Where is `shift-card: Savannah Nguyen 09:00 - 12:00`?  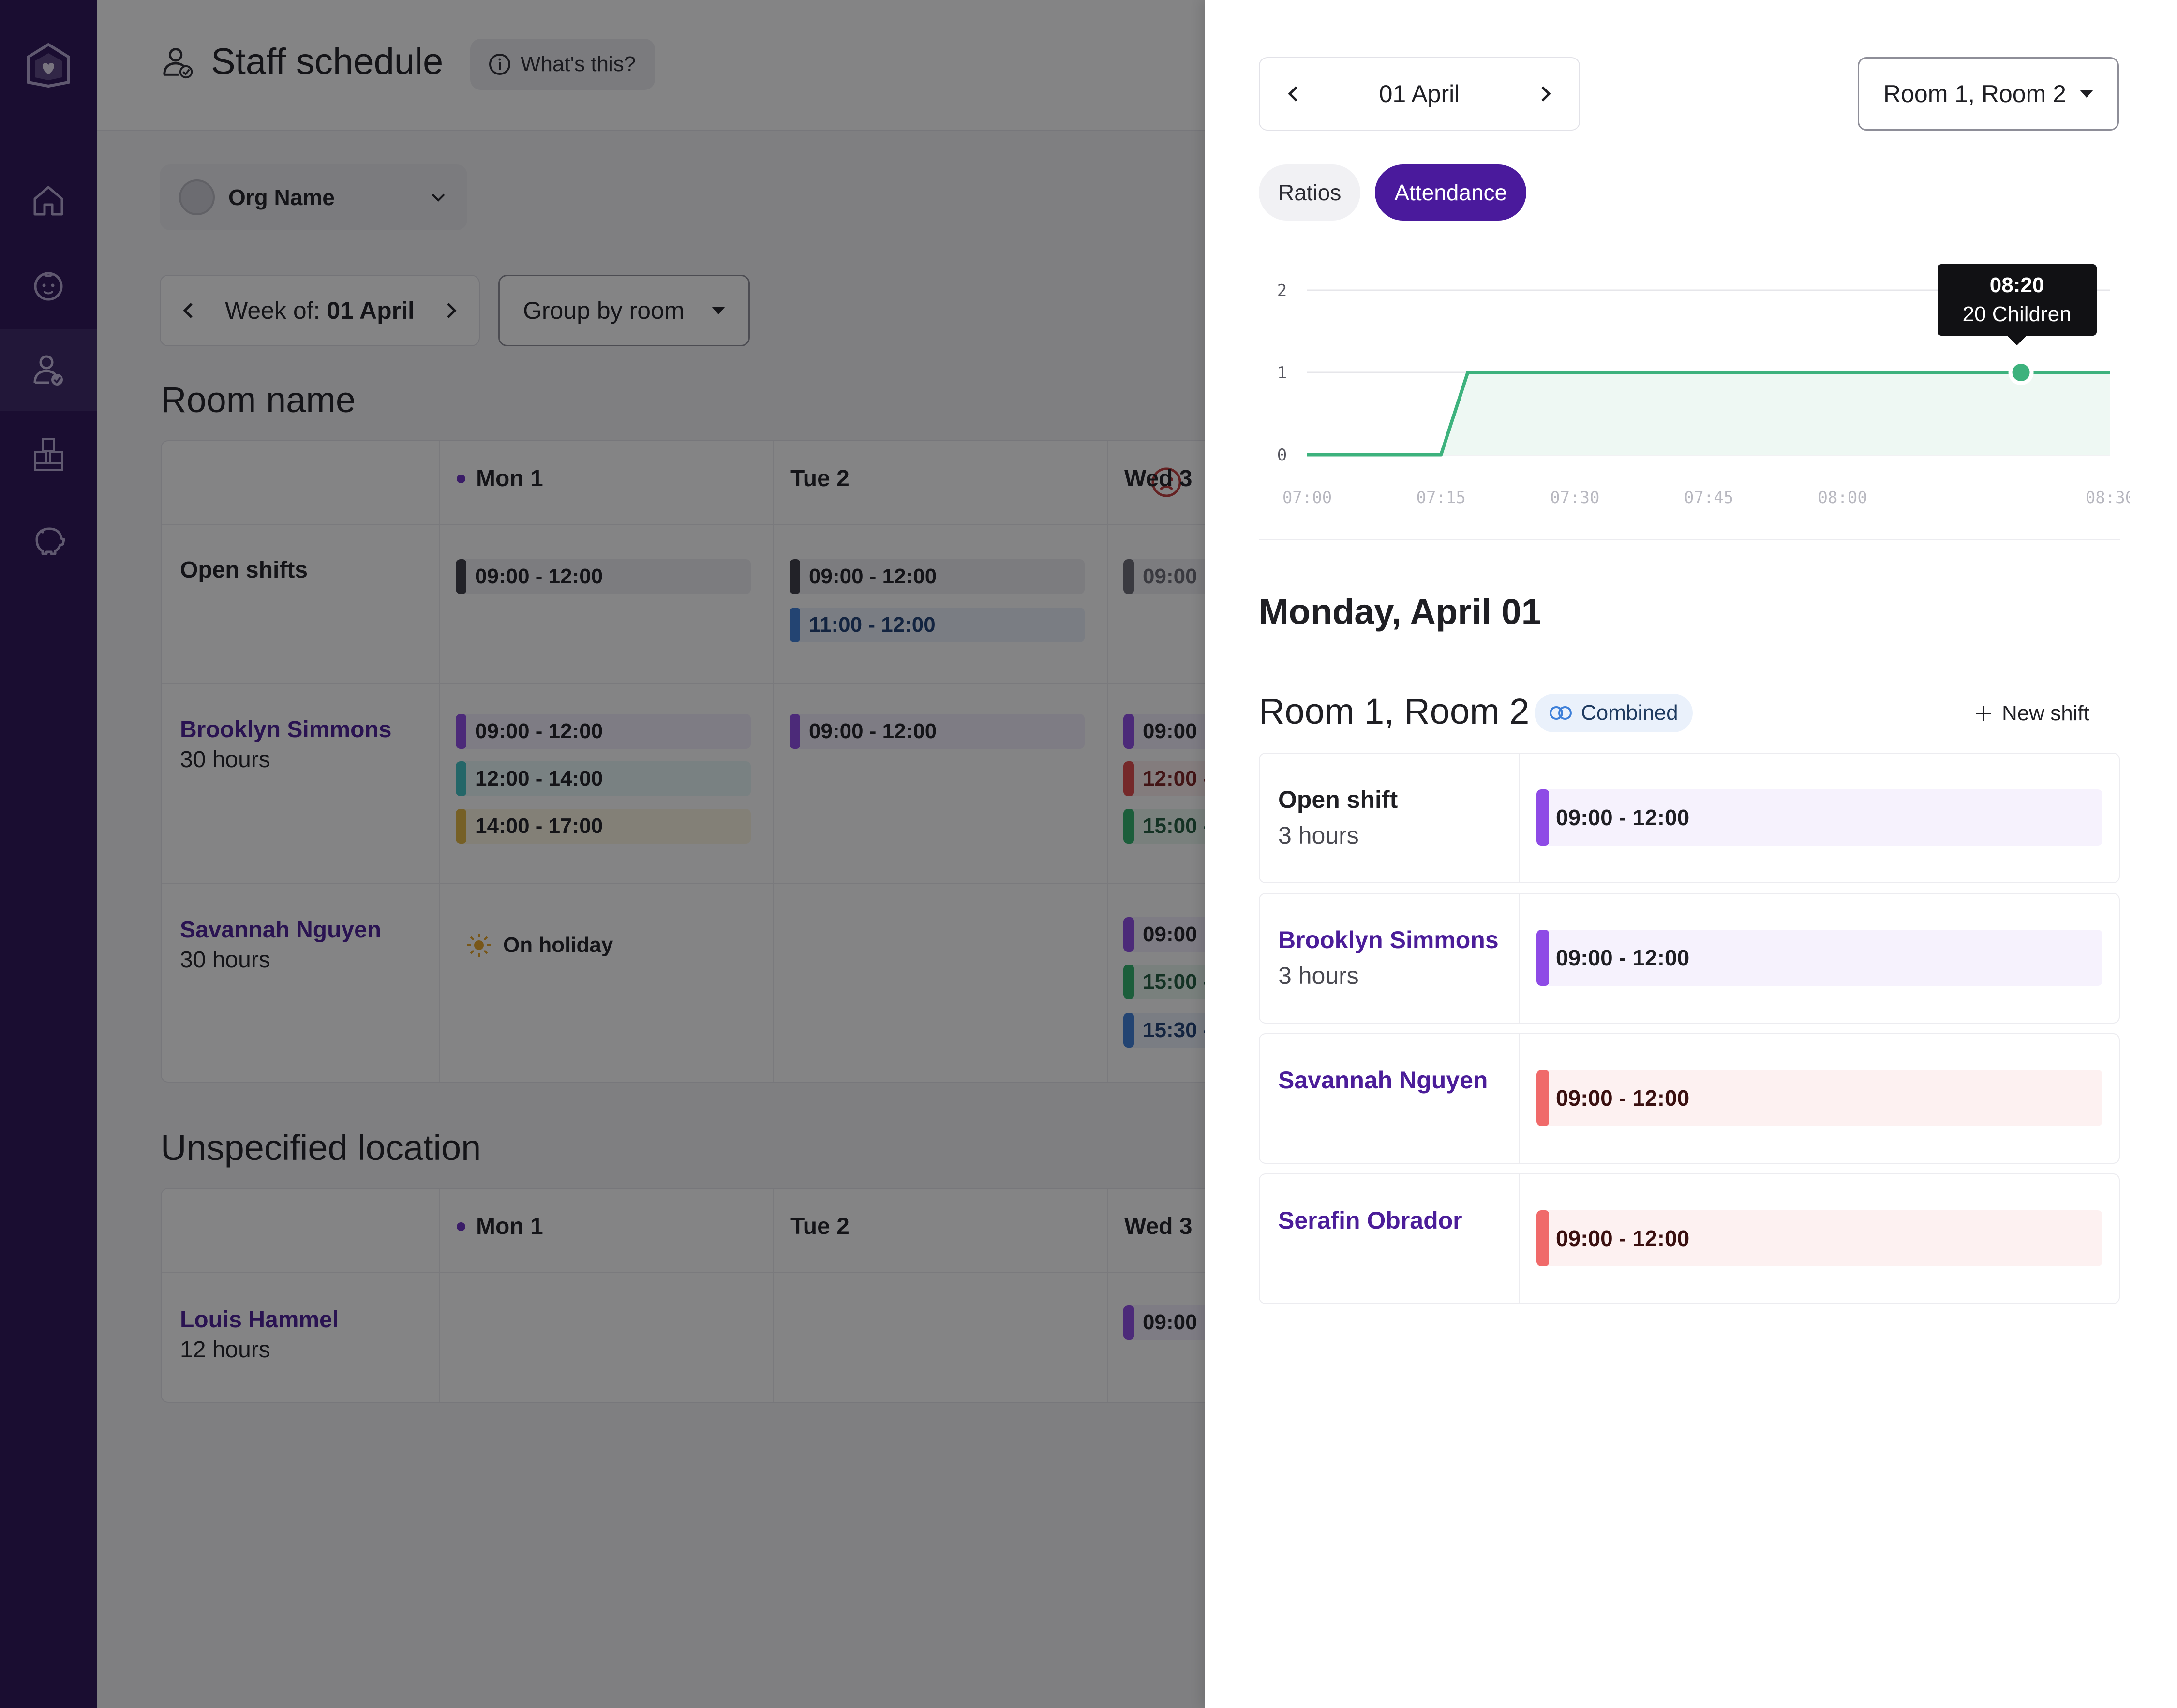
shift-card: Savannah Nguyen 09:00 - 12:00 is located at coordinates (1689, 1098).